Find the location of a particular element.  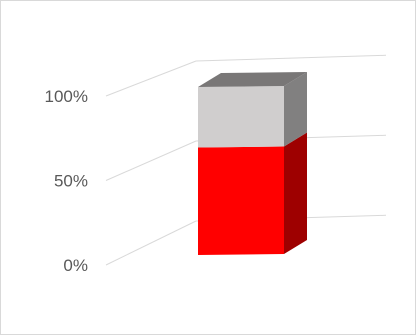

y-tick-label: 100% is located at coordinates (66, 96).